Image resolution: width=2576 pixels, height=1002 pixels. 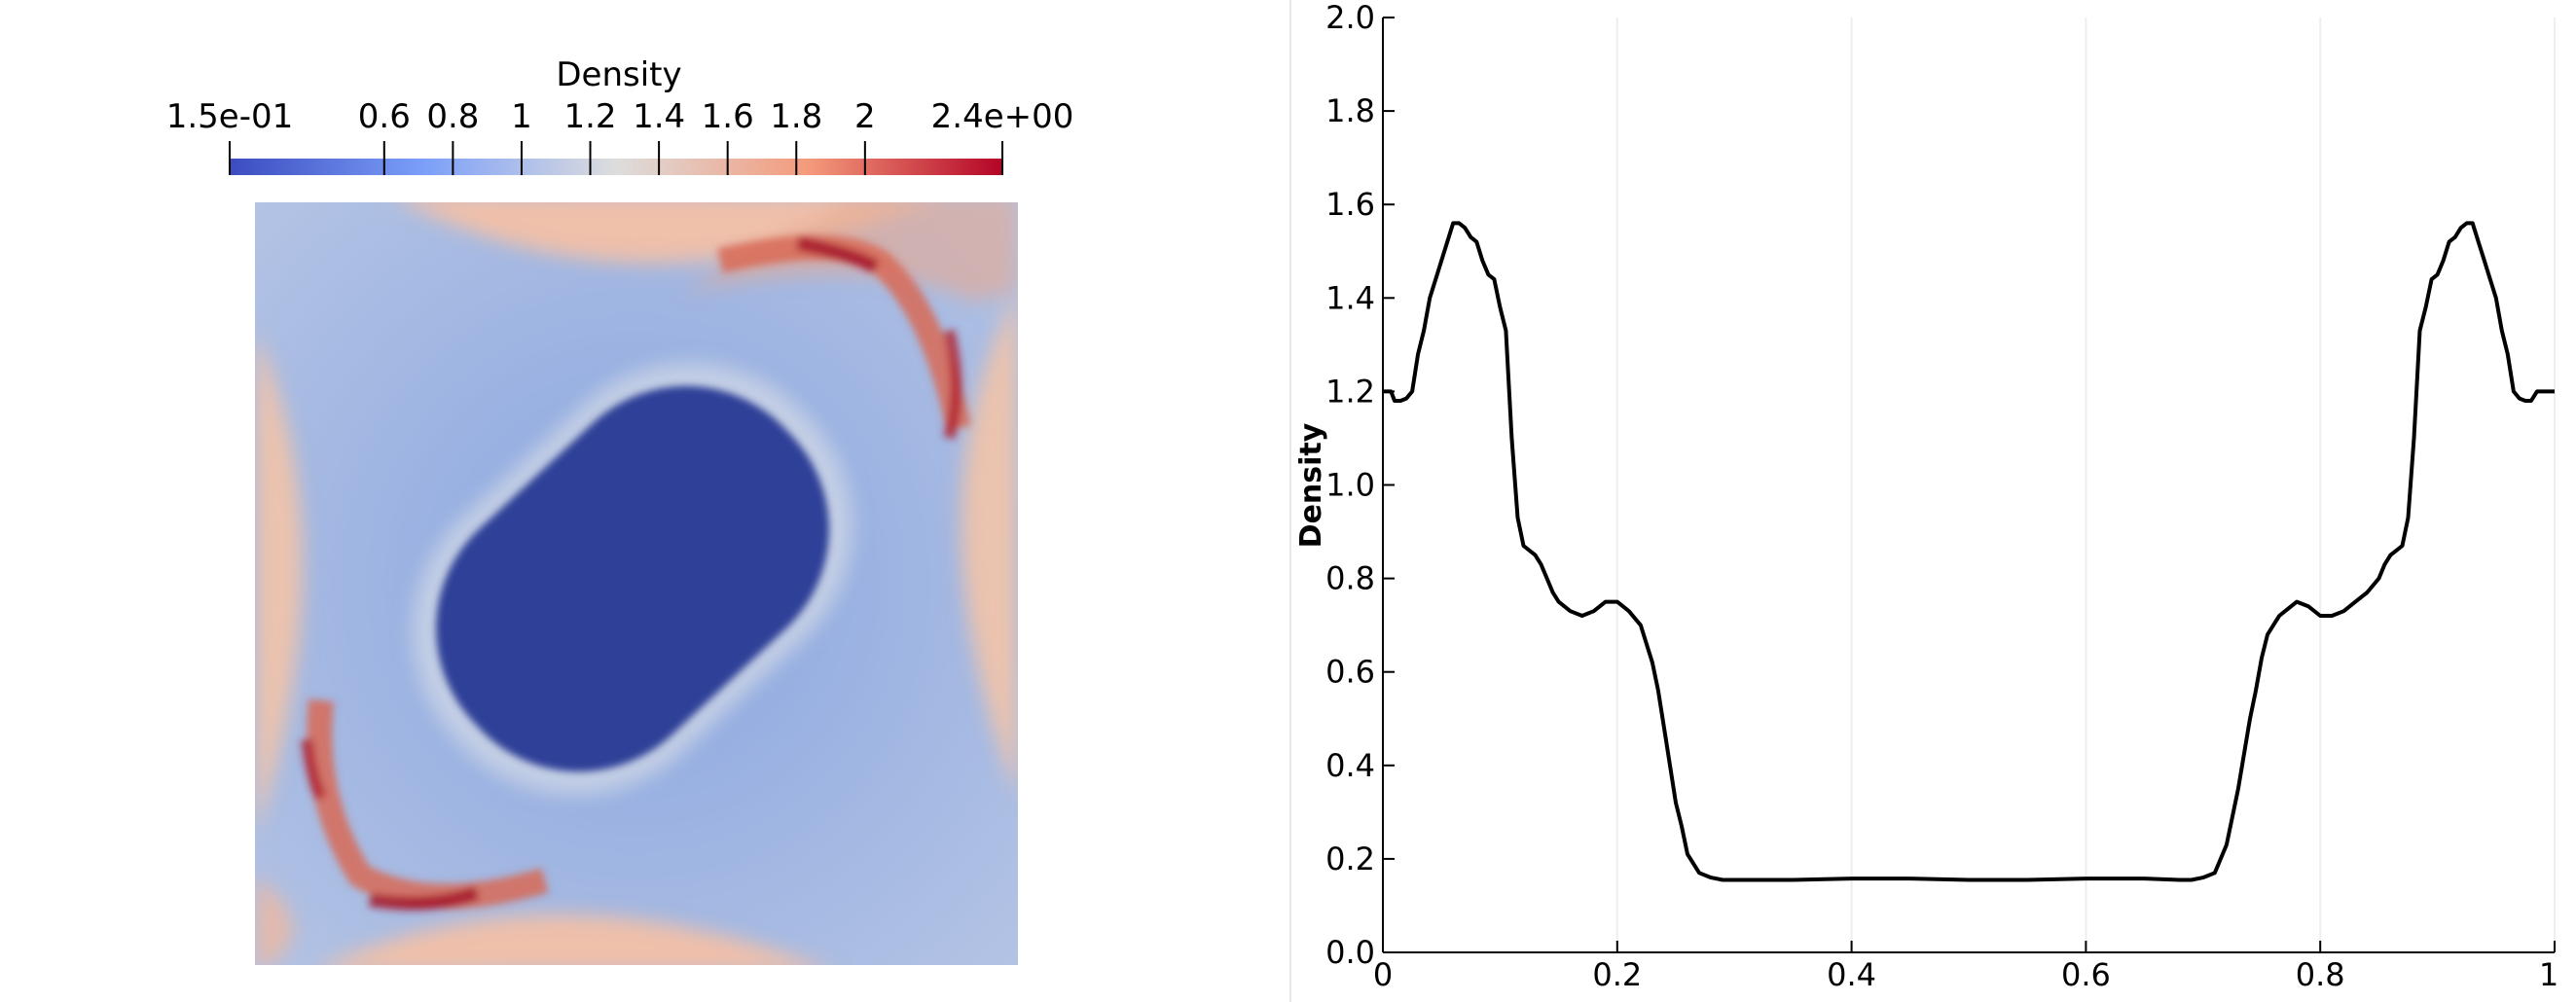 I want to click on colorbar-tick-label: 1, so click(x=521, y=116).